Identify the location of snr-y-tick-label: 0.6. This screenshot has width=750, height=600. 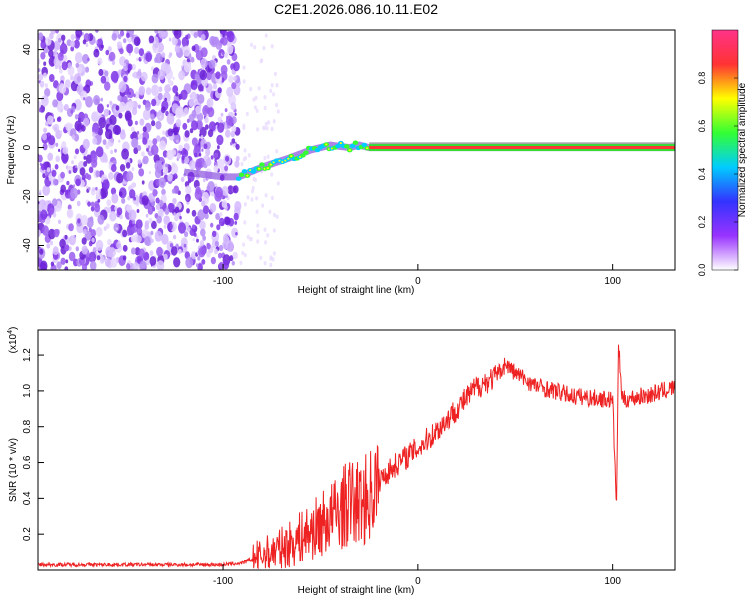
(27, 462).